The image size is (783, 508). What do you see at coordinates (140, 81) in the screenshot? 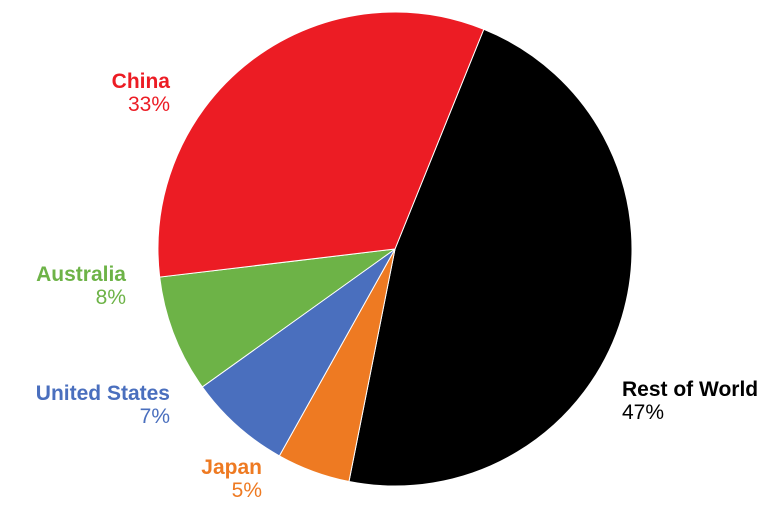
I see `label-china-name: China` at bounding box center [140, 81].